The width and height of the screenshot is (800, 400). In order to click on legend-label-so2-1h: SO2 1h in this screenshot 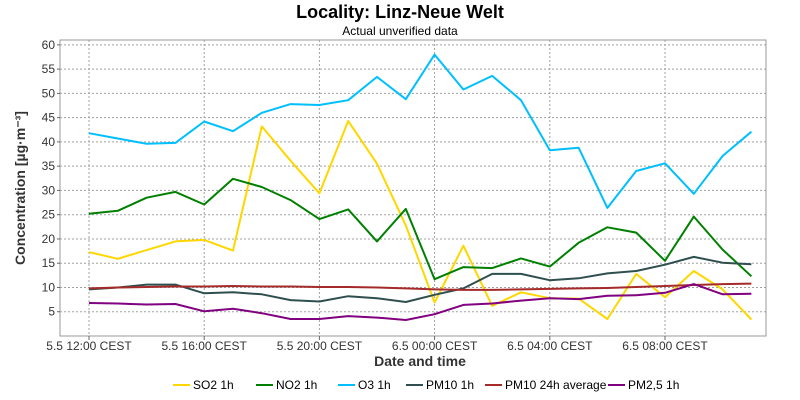, I will do `click(213, 385)`.